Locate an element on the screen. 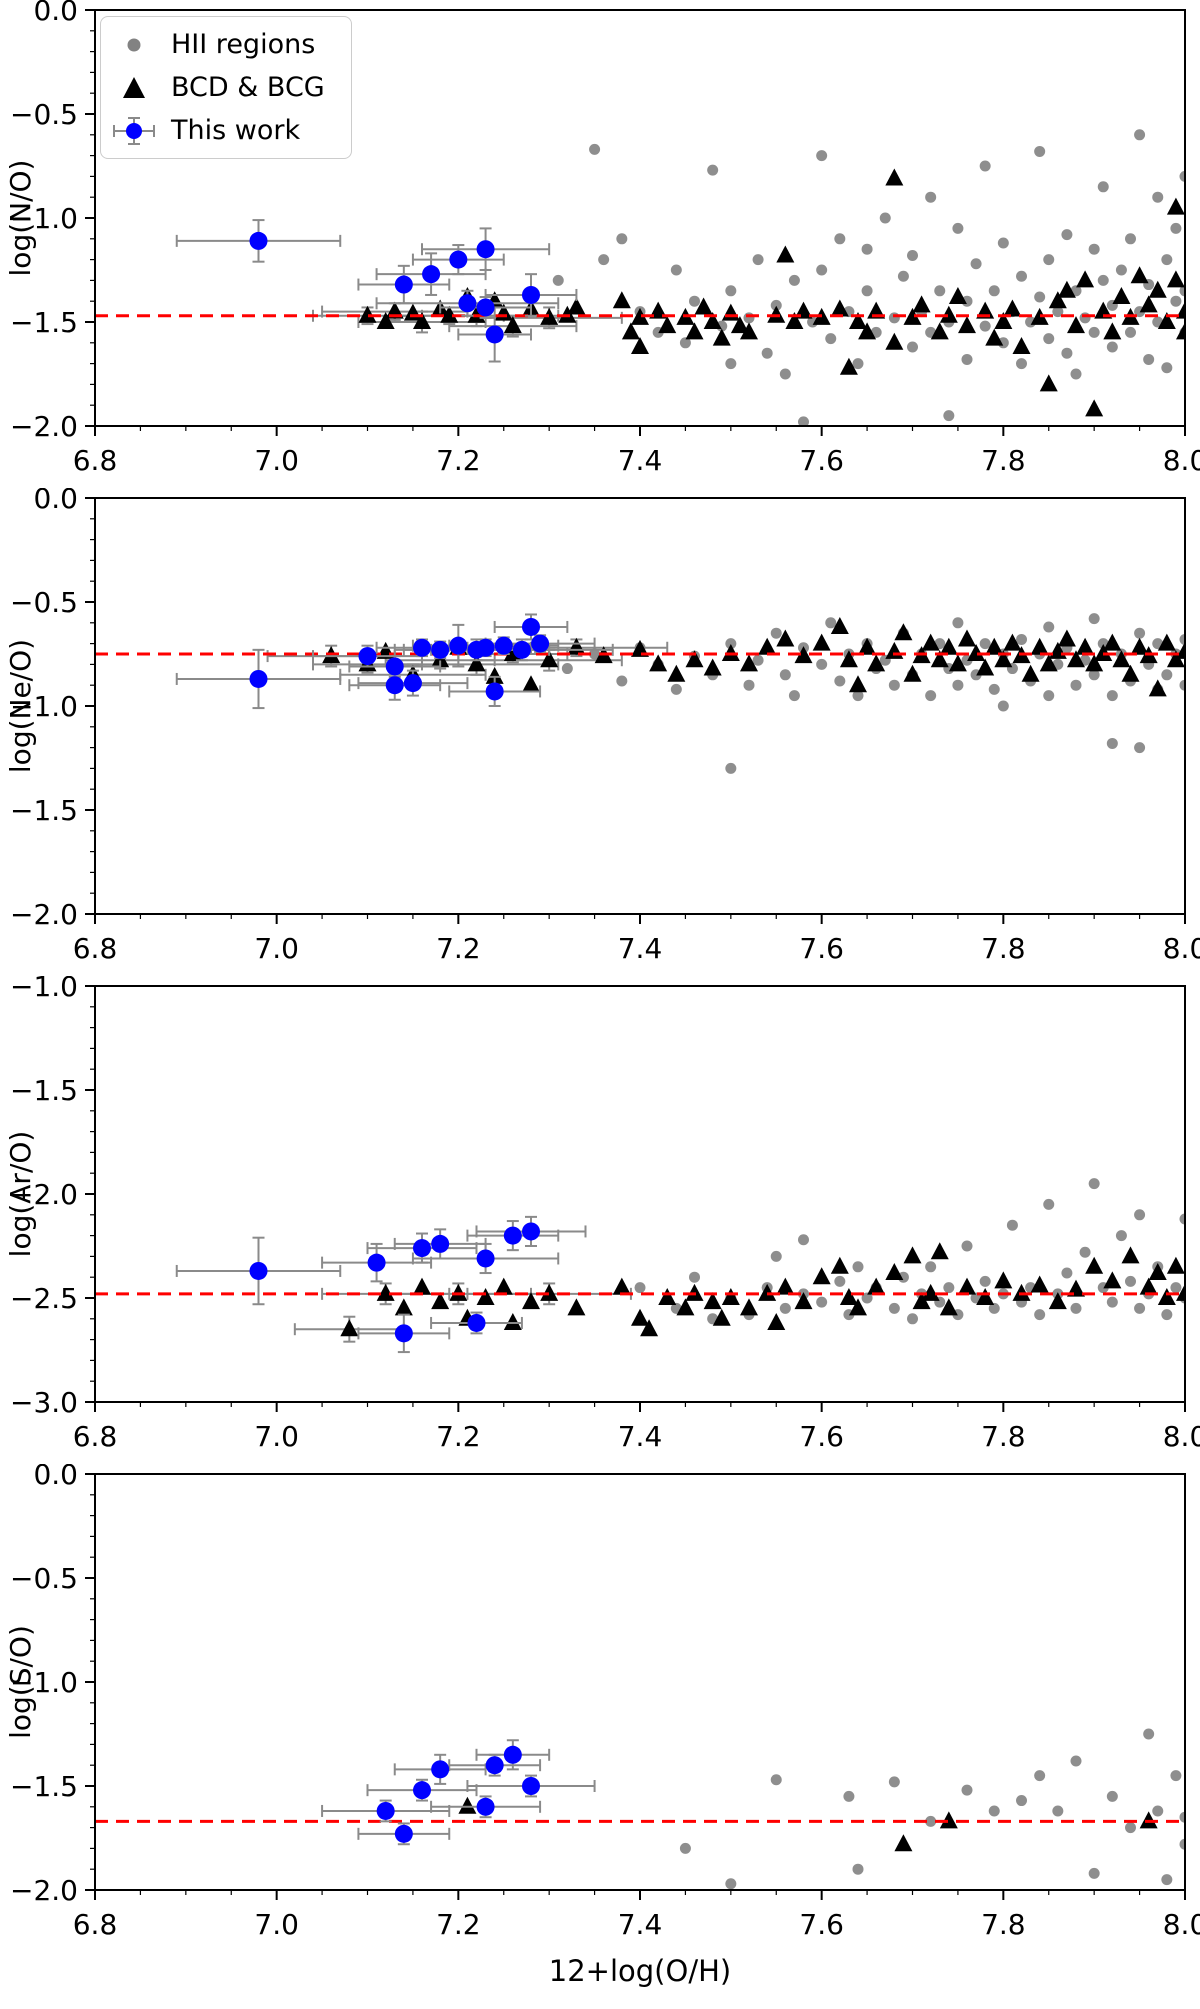 Image resolution: width=1200 pixels, height=2009 pixels. svg-text: −3.0 is located at coordinates (44, 1402).